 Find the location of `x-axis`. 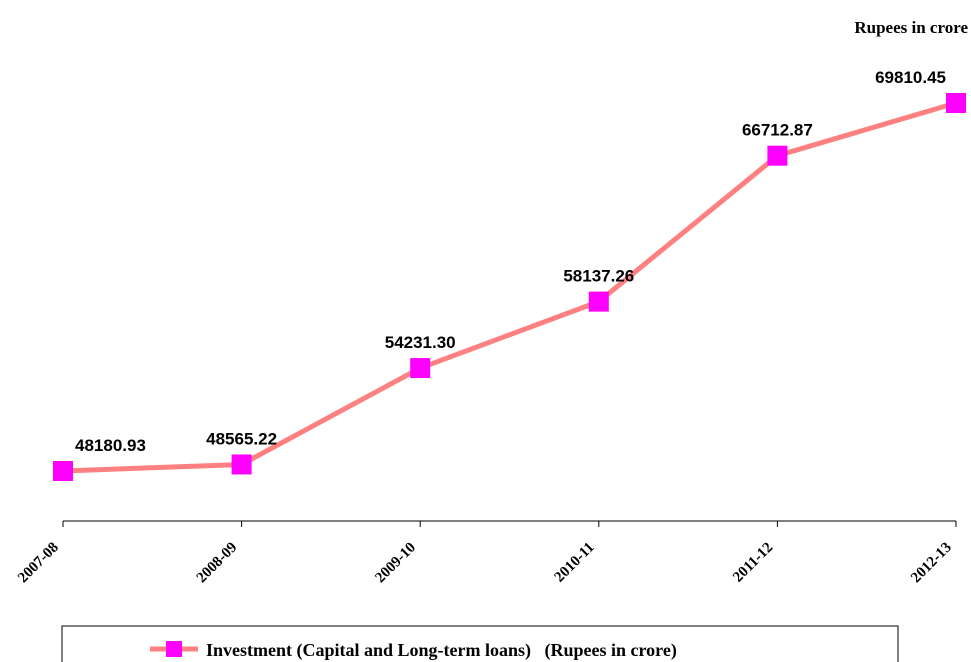

x-axis is located at coordinates (509, 523).